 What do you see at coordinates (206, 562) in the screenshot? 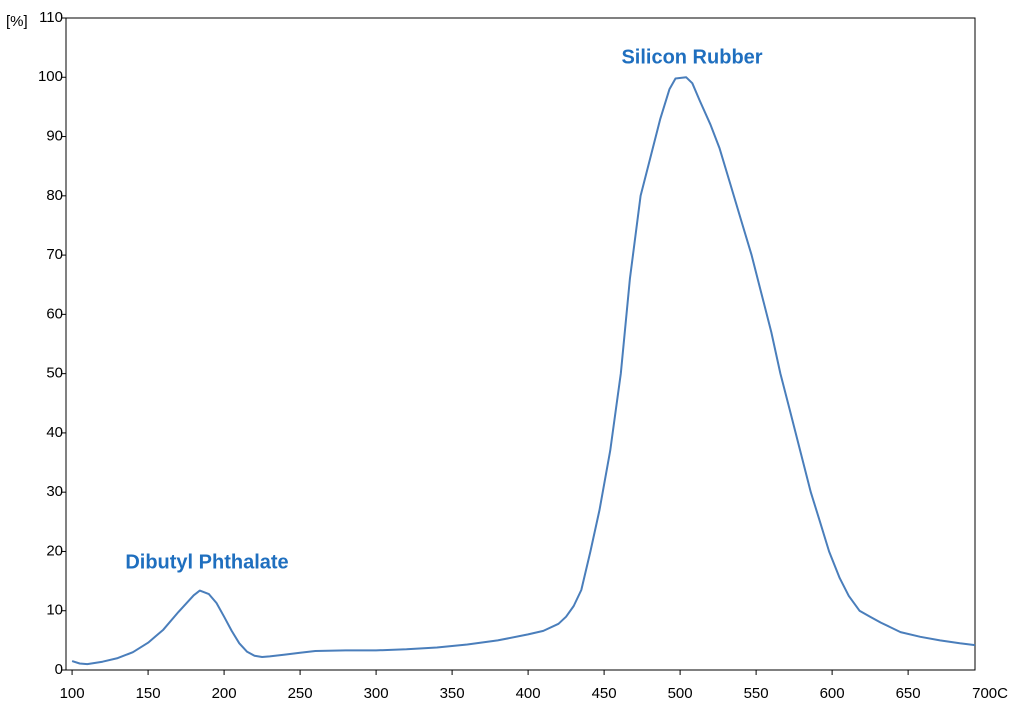
I see `annotation: Dibutyl Phthalate` at bounding box center [206, 562].